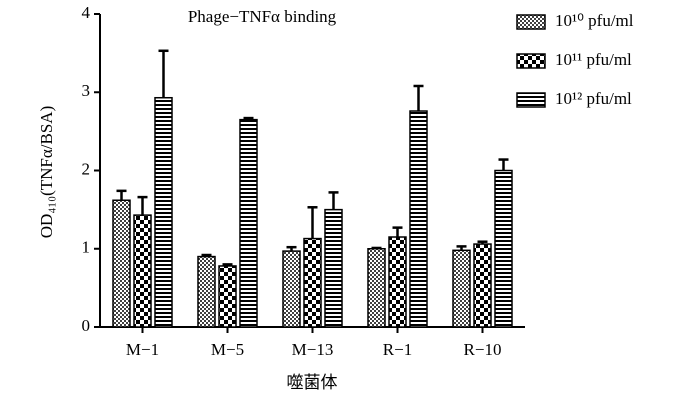  What do you see at coordinates (86, 247) in the screenshot?
I see `y-tick-label: 1` at bounding box center [86, 247].